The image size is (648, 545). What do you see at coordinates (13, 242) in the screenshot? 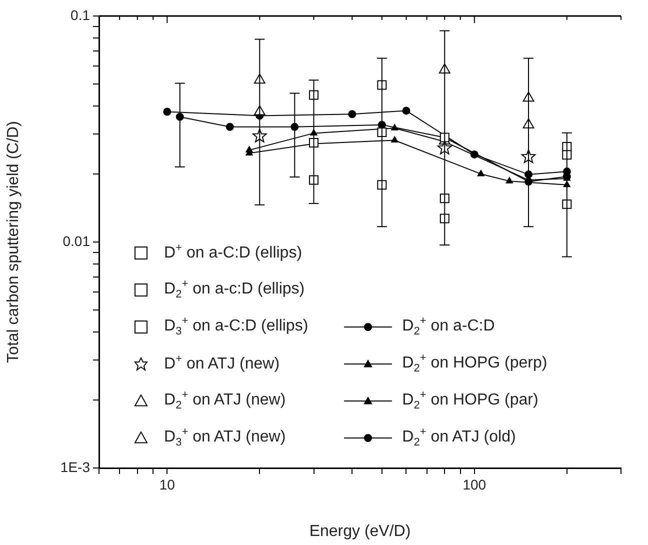
I see `y-axis-title: Total carbon sputtering yield (C/D)` at bounding box center [13, 242].